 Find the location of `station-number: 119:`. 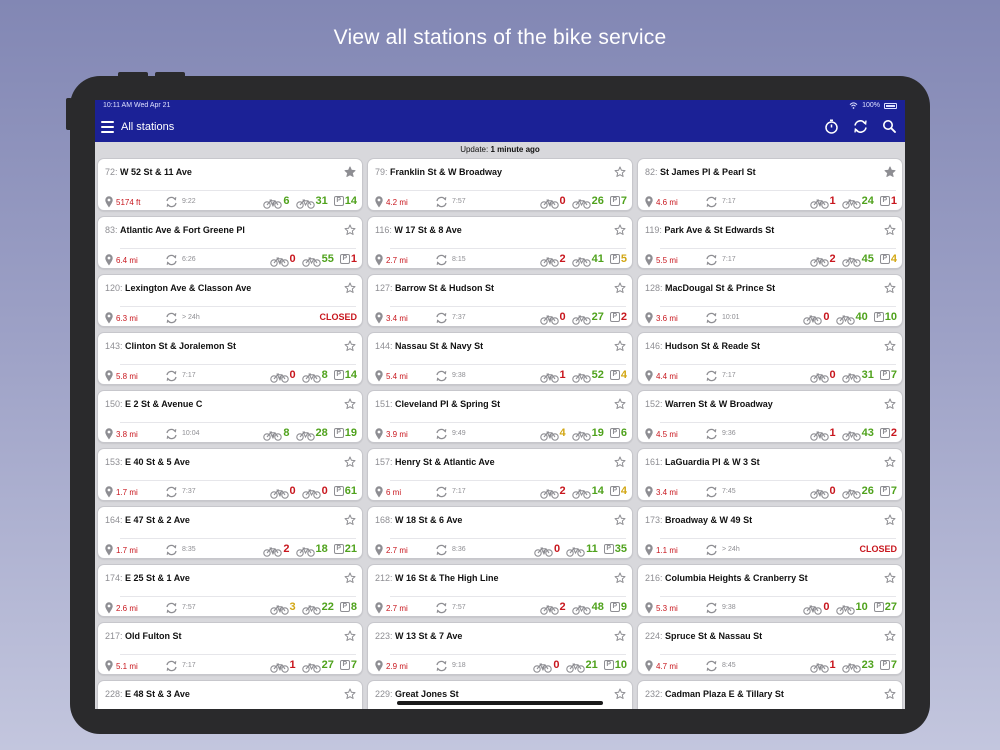

station-number: 119: is located at coordinates (653, 230).